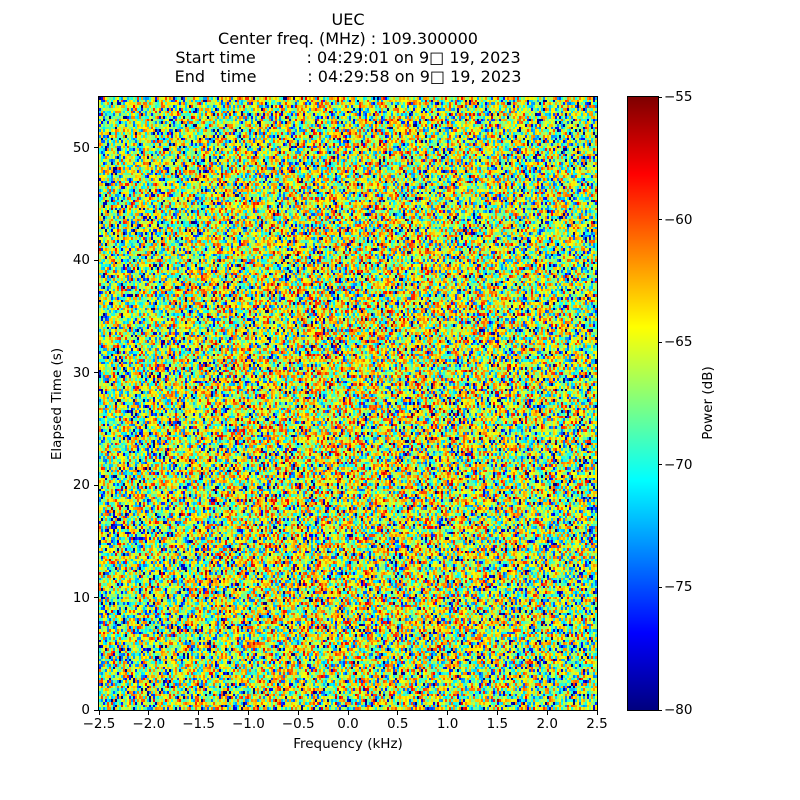  Describe the element at coordinates (81, 372) in the screenshot. I see `y-tick-label: 30` at that location.